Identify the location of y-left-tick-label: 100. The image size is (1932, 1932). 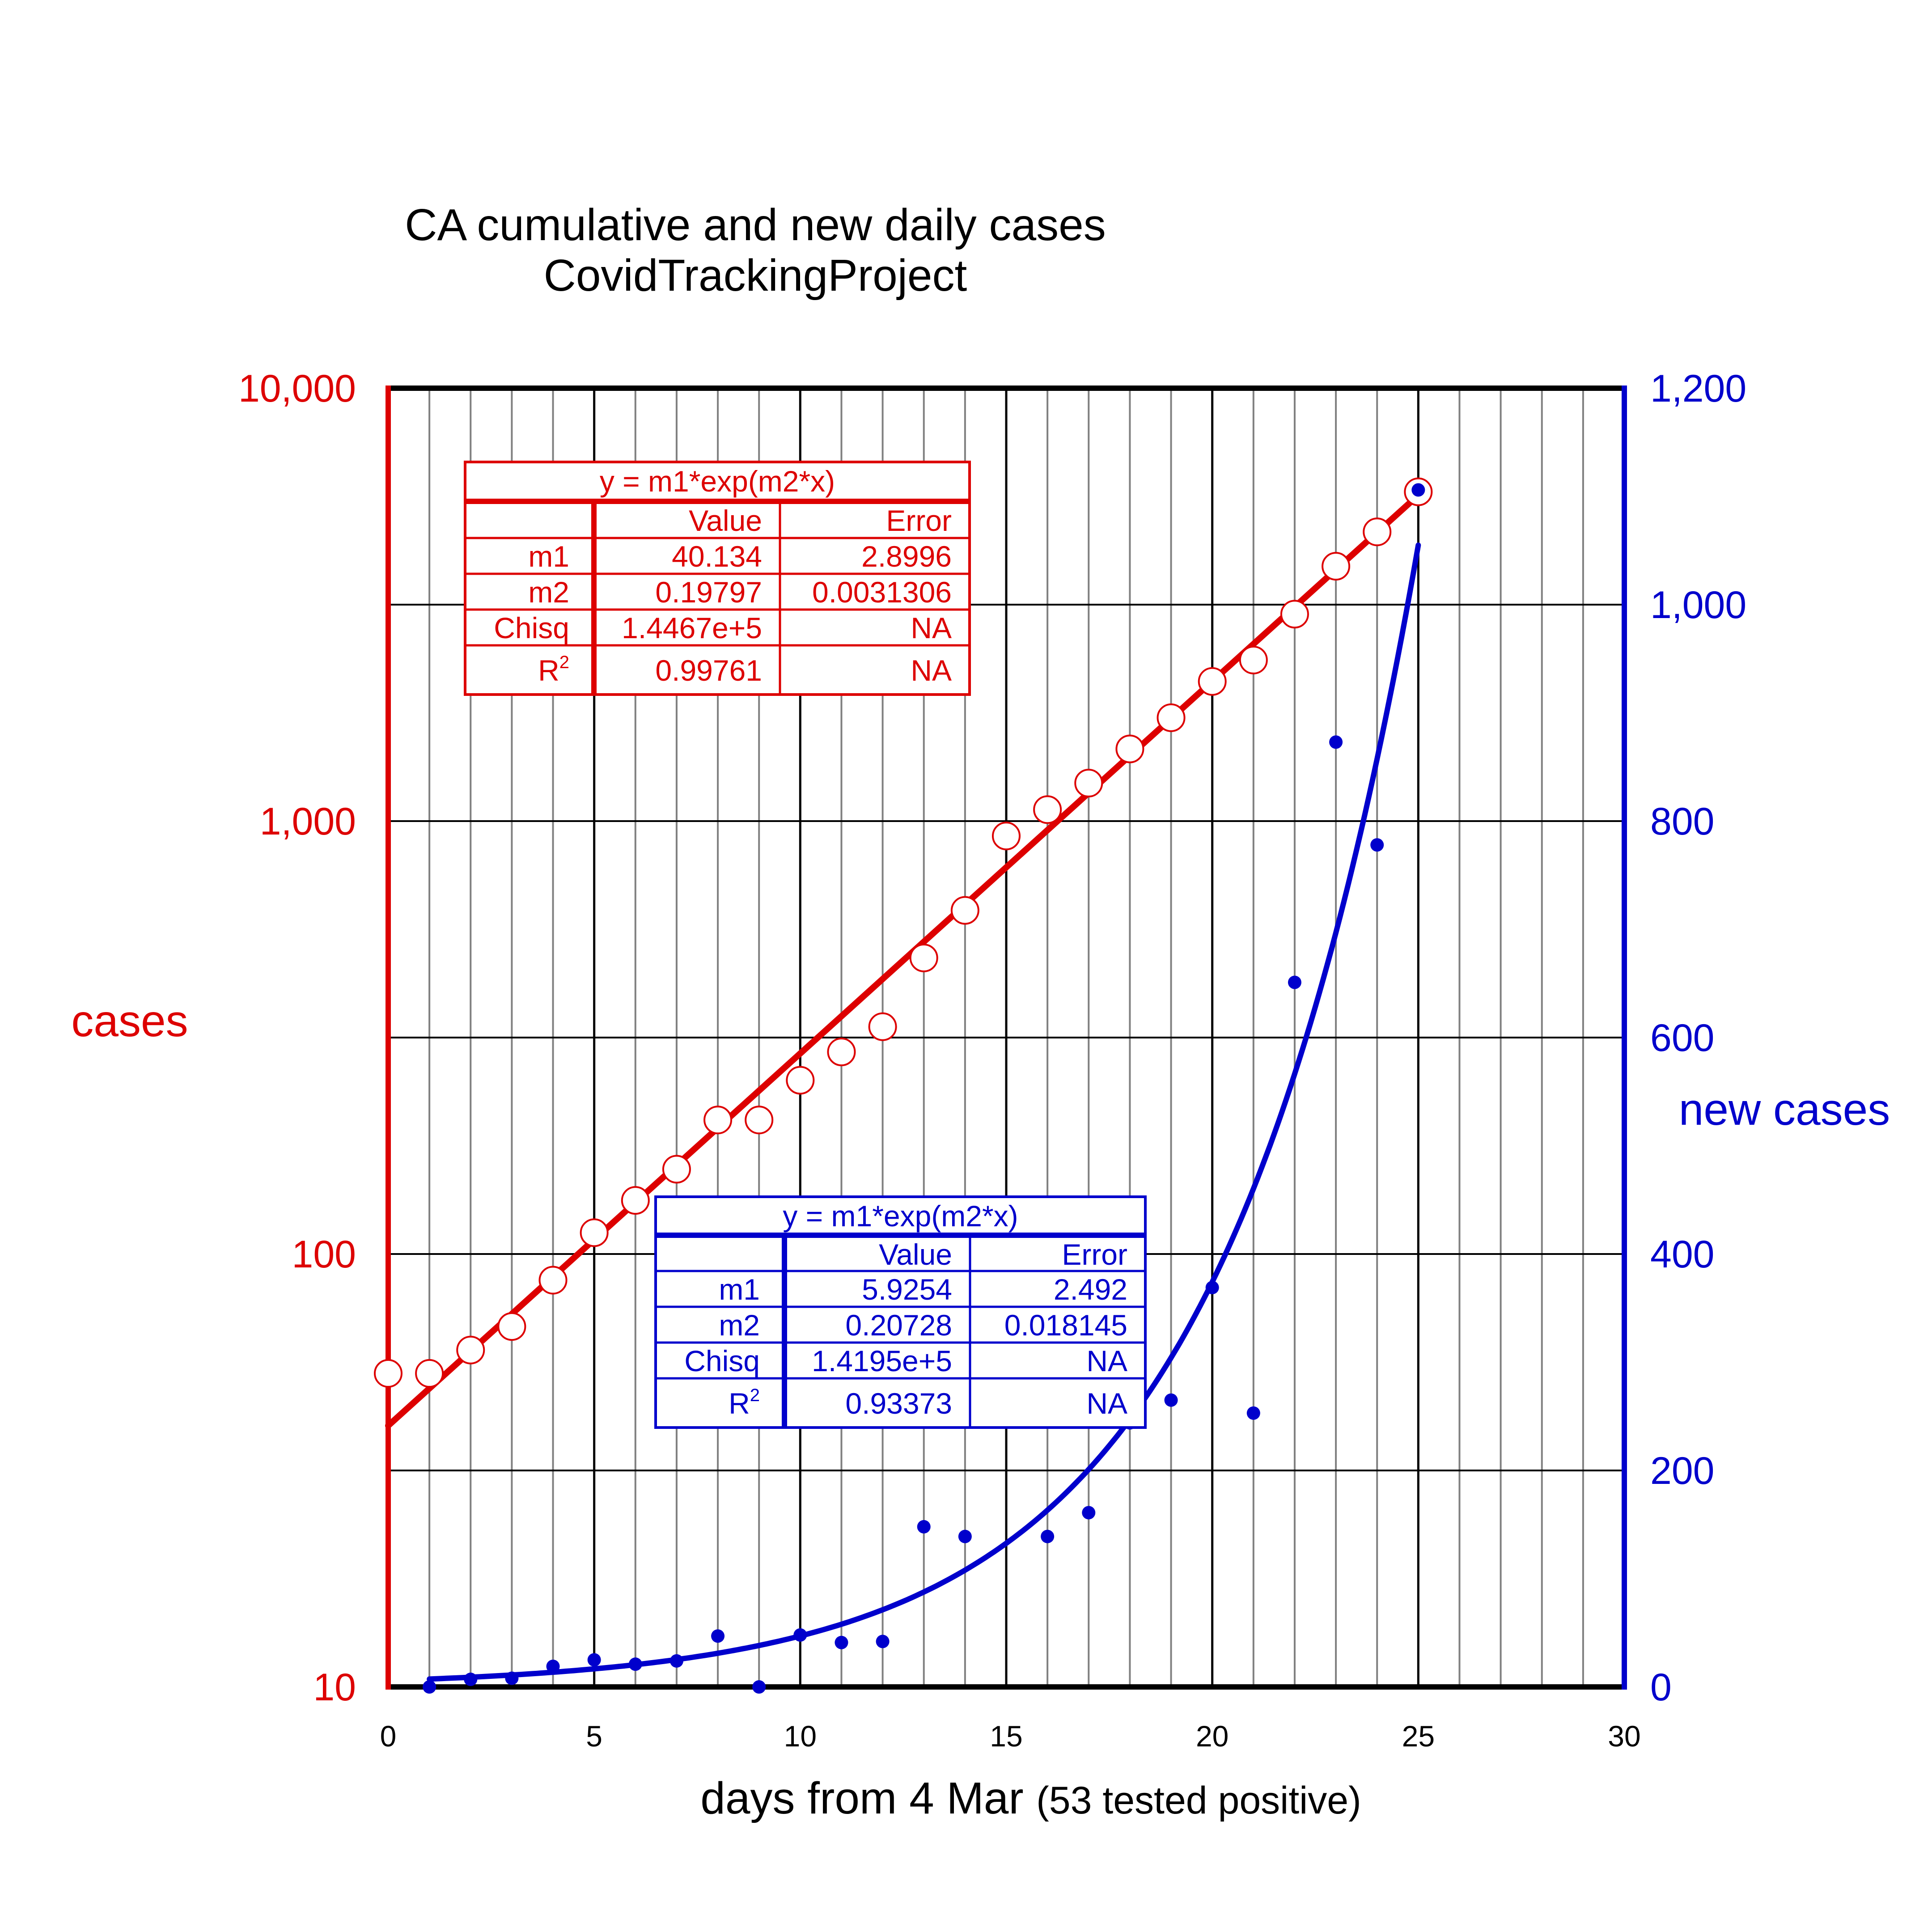
(324, 1254).